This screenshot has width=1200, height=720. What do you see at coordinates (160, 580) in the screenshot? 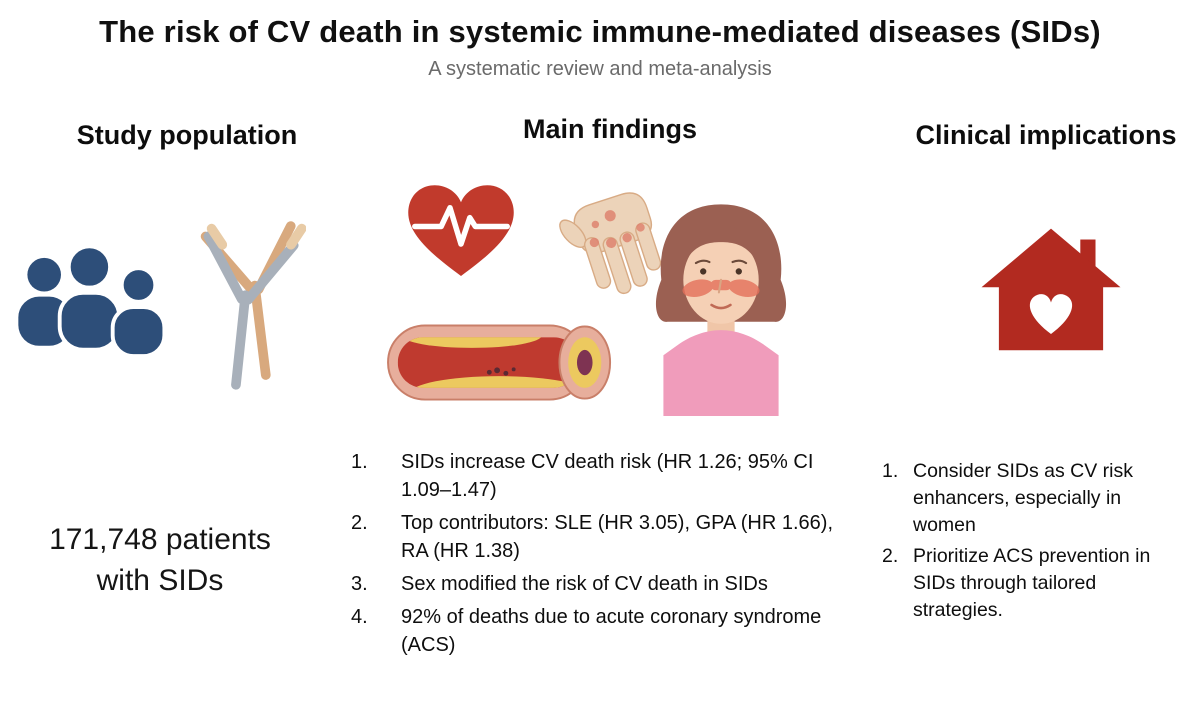
I see `patient-count-line2: with SIDs` at bounding box center [160, 580].